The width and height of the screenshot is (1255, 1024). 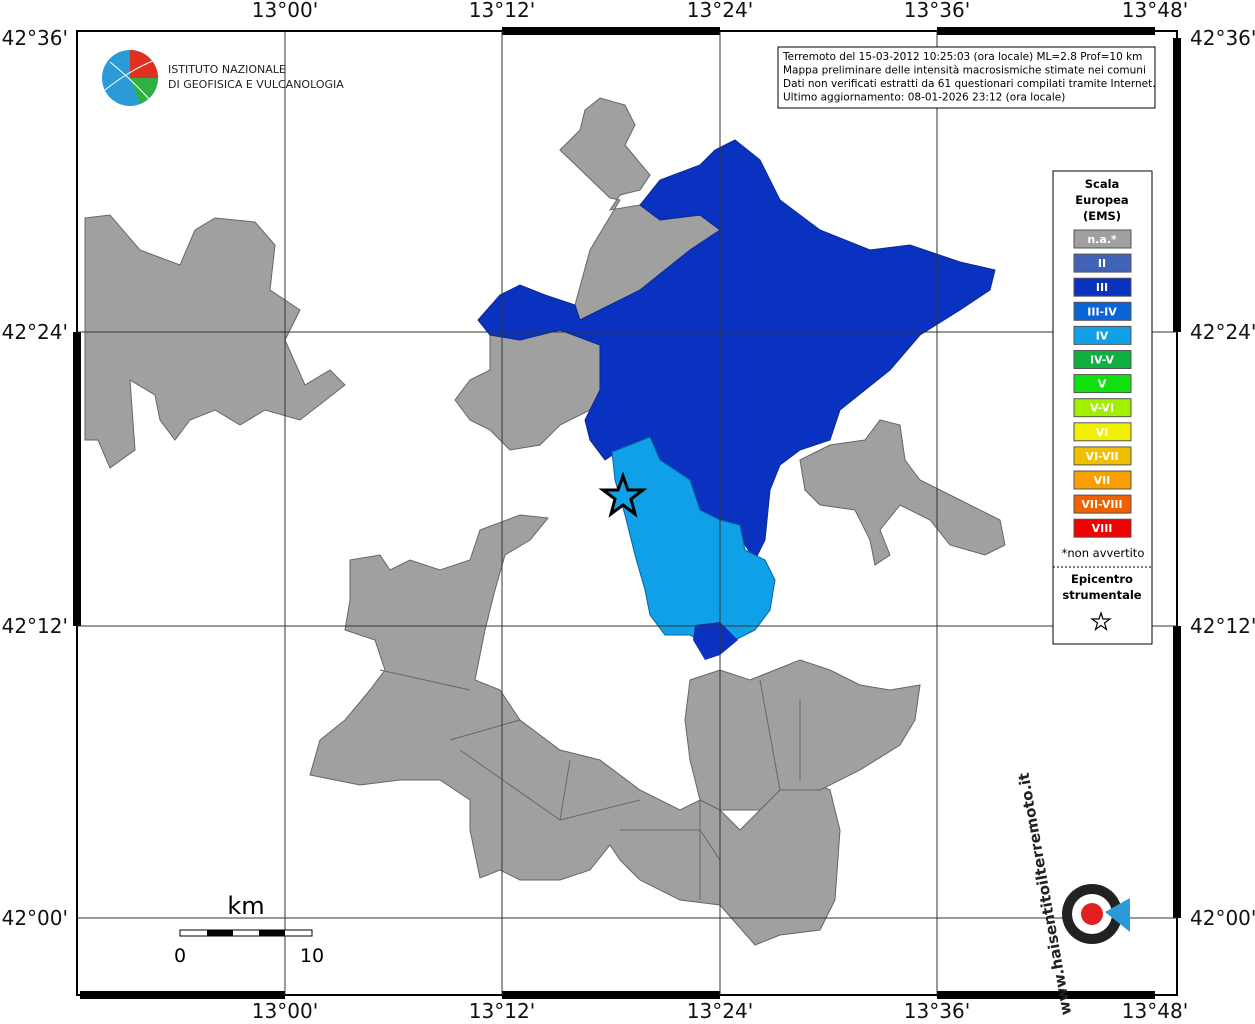 What do you see at coordinates (227, 69) in the screenshot?
I see `logo-text: ISTITUTO NAZIONALE` at bounding box center [227, 69].